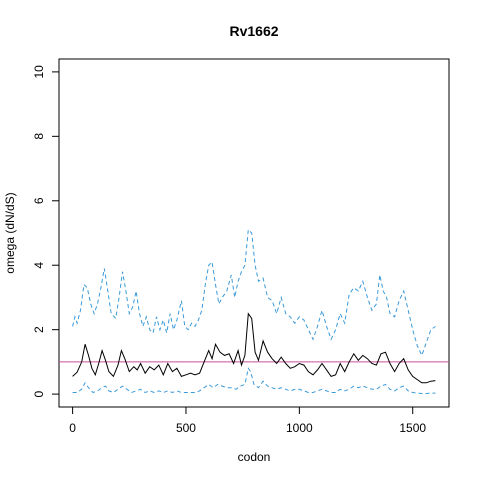  What do you see at coordinates (39, 72) in the screenshot?
I see `y-tick-label: 10` at bounding box center [39, 72].